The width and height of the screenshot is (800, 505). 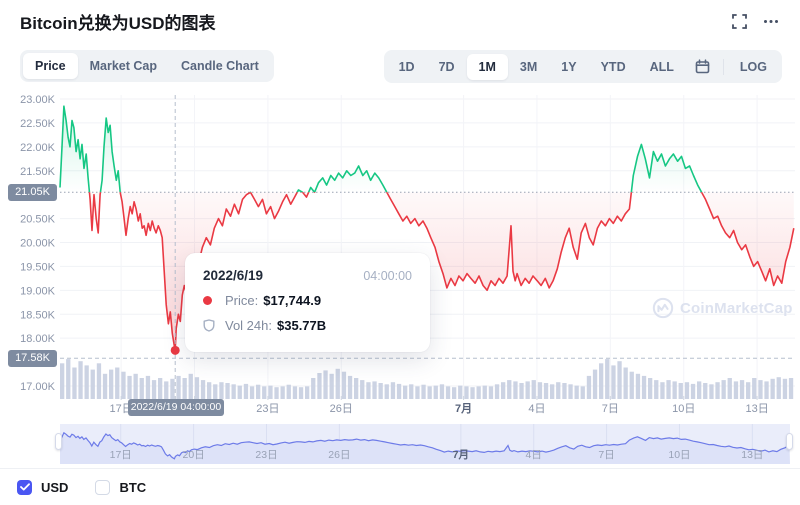 I want to click on navigator-right-handle, so click(x=789, y=441).